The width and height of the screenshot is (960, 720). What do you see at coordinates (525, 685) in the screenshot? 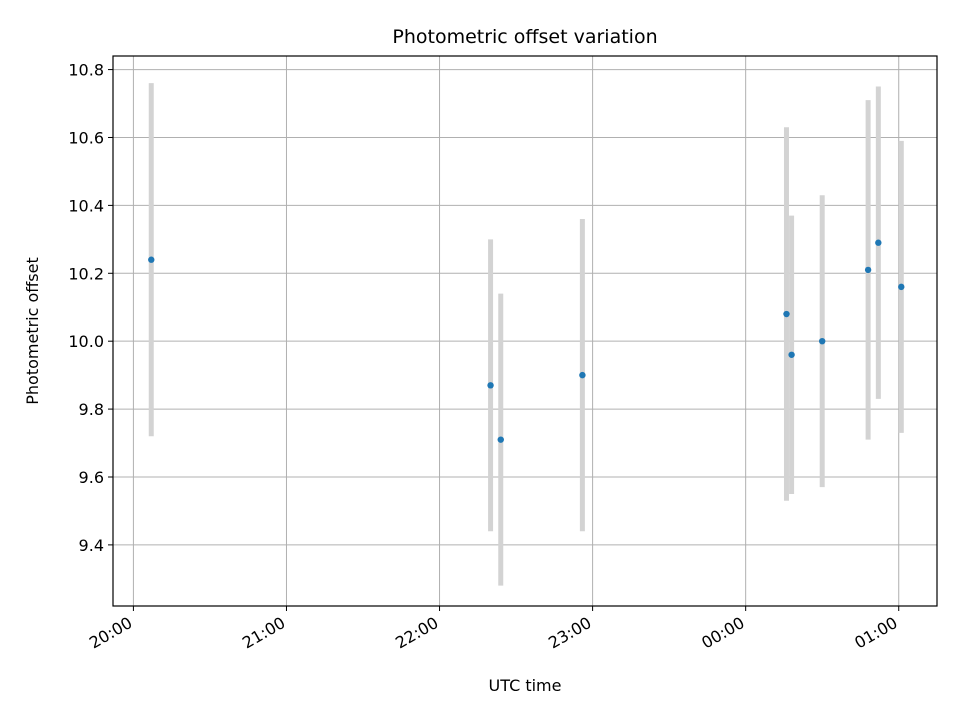
I see `x-axis-label: UTC time` at bounding box center [525, 685].